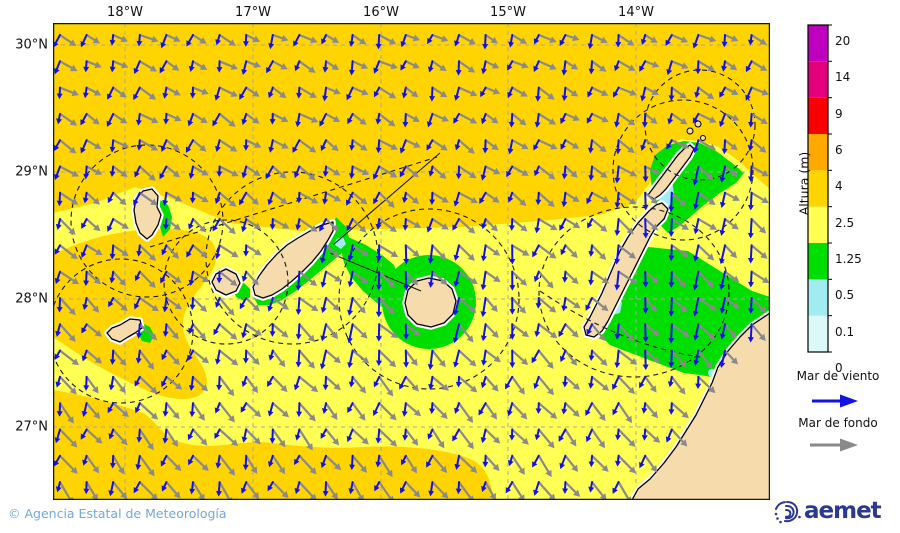  What do you see at coordinates (636, 12) in the screenshot?
I see `lon-label: 14°W` at bounding box center [636, 12].